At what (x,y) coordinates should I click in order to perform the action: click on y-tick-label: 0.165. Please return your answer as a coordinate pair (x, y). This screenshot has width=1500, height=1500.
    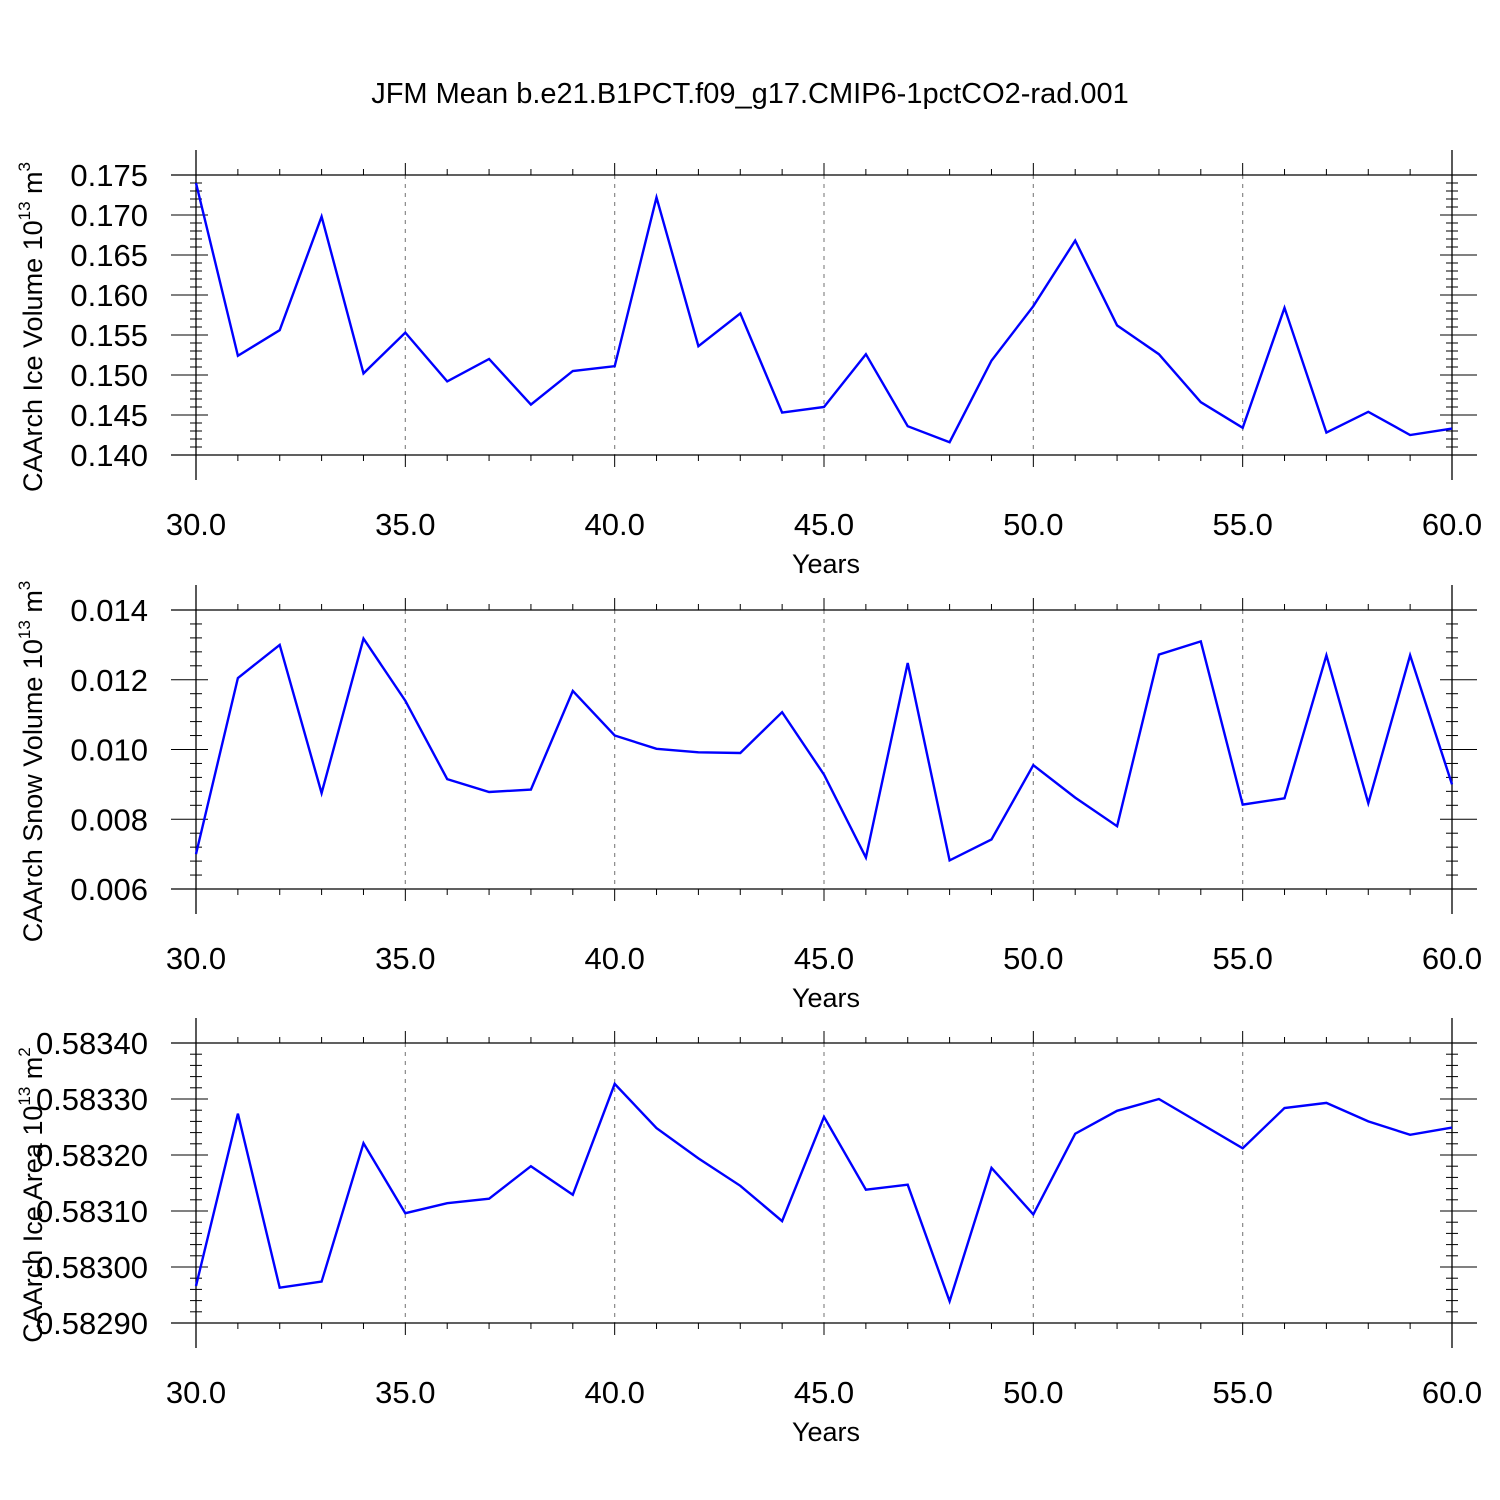
    Looking at the image, I should click on (109, 255).